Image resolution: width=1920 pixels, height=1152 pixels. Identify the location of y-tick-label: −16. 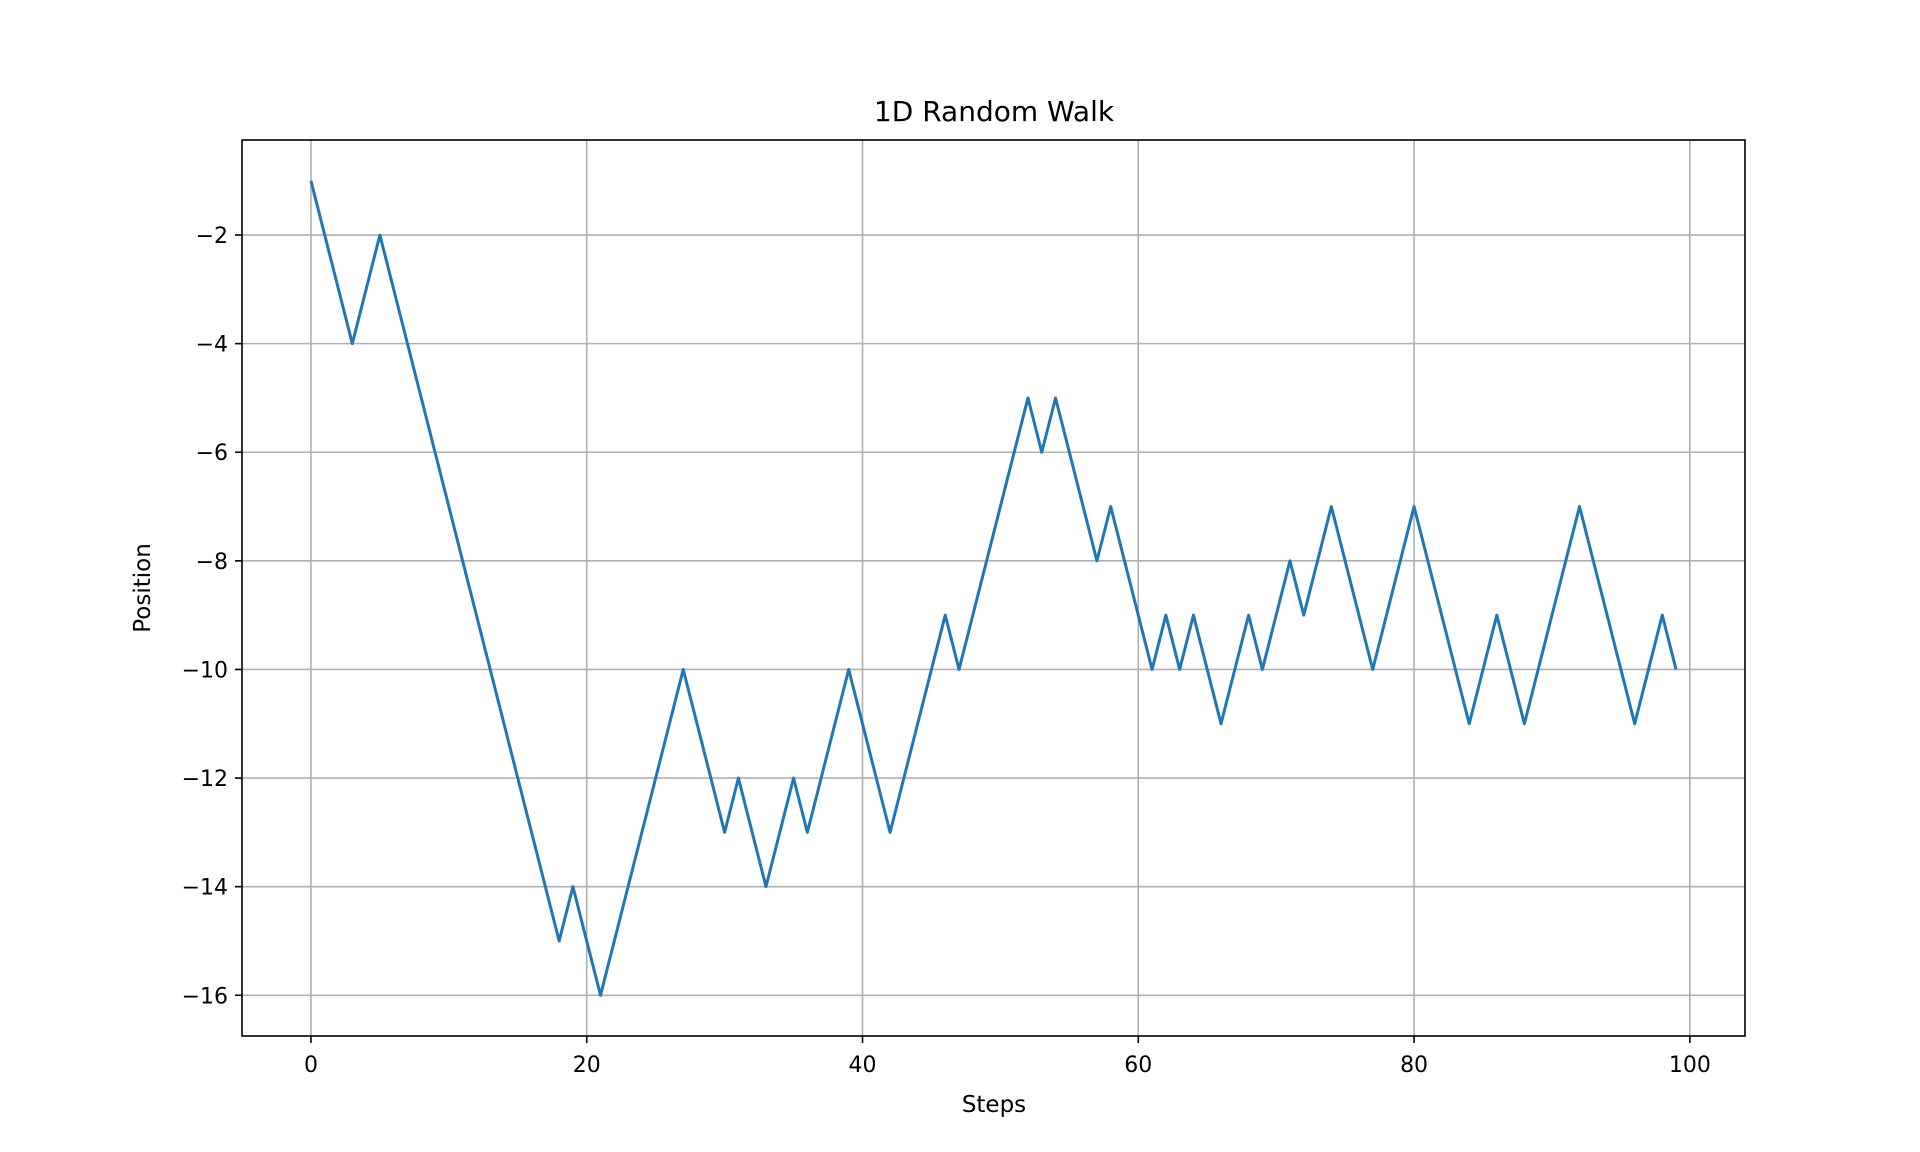
(205, 996).